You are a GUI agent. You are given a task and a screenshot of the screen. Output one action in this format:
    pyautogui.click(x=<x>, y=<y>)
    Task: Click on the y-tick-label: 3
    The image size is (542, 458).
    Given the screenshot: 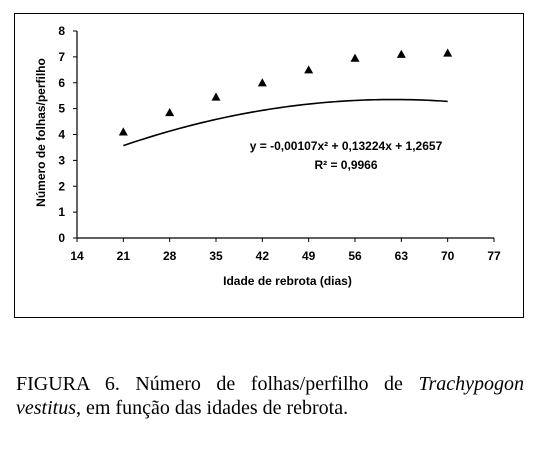 What is the action you would take?
    pyautogui.click(x=61, y=160)
    